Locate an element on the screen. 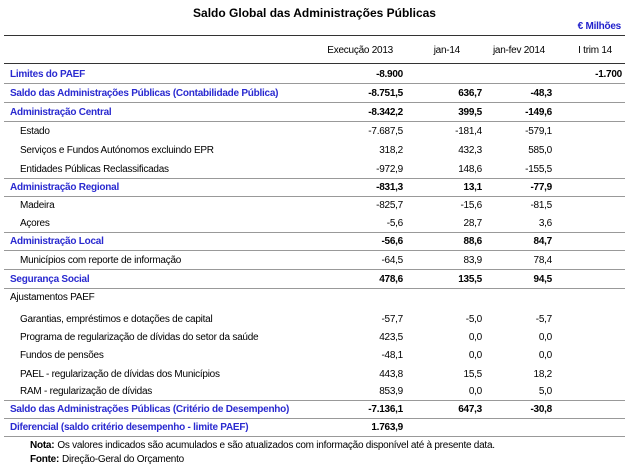 The height and width of the screenshot is (467, 629). cell-value: 3,6 is located at coordinates (545, 223).